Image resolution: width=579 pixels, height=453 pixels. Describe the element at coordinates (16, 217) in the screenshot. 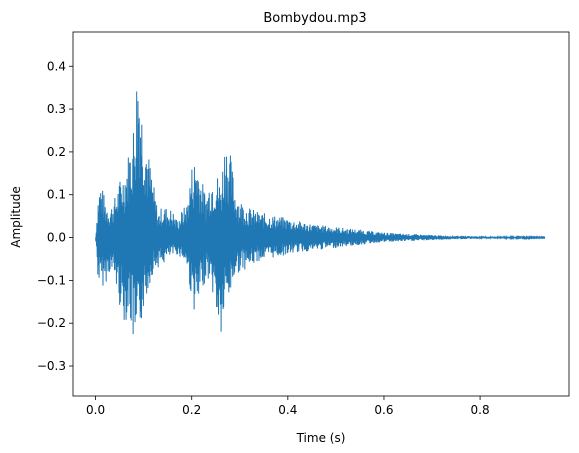

I see `y-axis-label: Amplitude` at that location.